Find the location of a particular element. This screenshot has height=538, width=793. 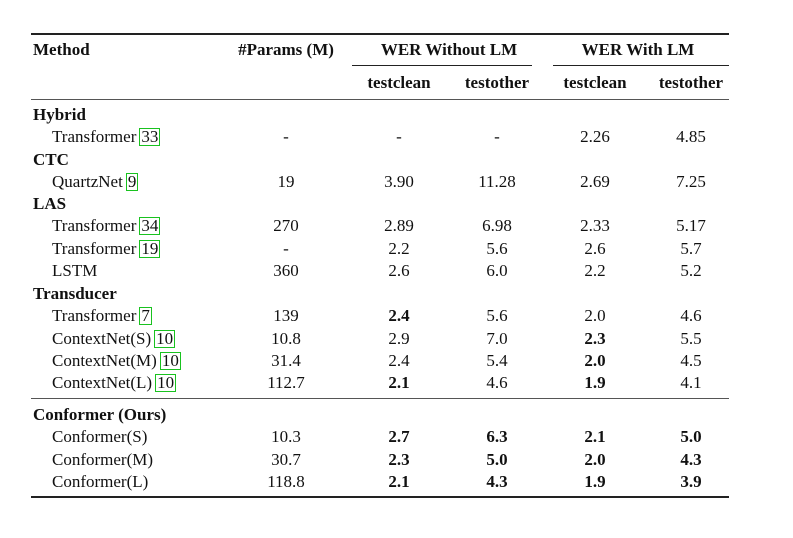

subheader-testother-with: testother is located at coordinates (691, 82).